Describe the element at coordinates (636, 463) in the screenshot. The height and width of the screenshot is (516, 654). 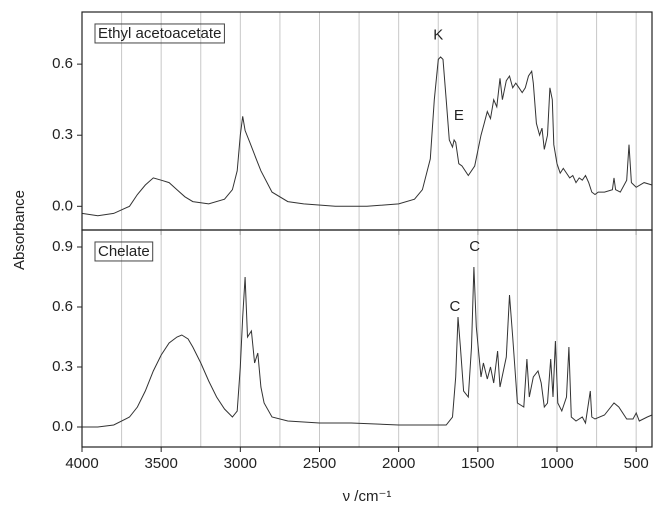
I see `x-tick-label: 500` at that location.